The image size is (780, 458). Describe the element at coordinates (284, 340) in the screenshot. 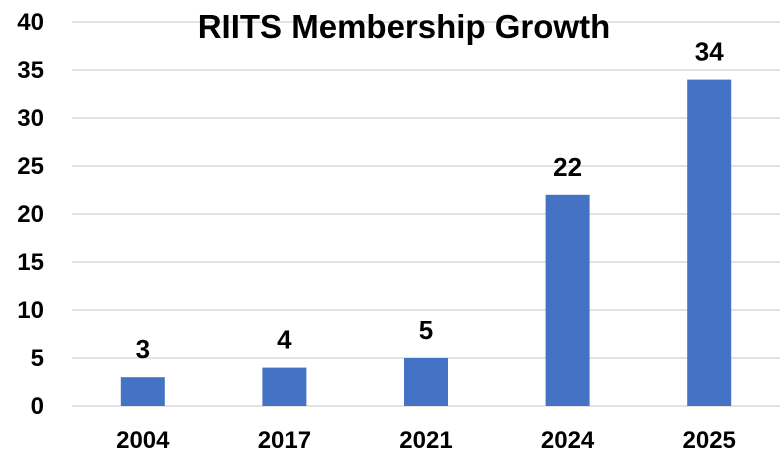

I see `data-label-2017: 4` at that location.